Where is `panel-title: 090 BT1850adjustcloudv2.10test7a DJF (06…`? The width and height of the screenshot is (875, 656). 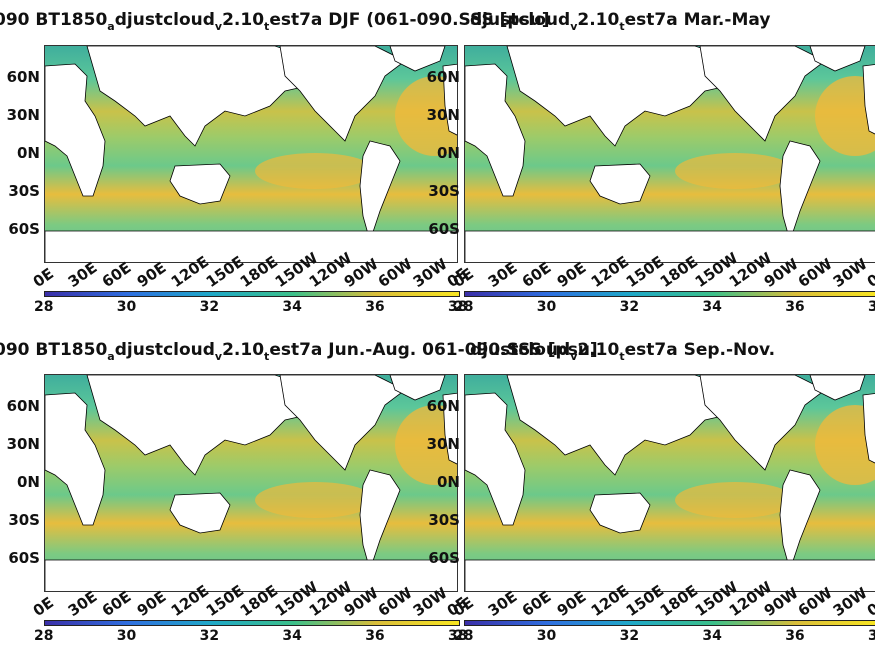
panel-title: 090 BT1850adjustcloudv2.10test7a DJF (06… is located at coordinates (275, 21).